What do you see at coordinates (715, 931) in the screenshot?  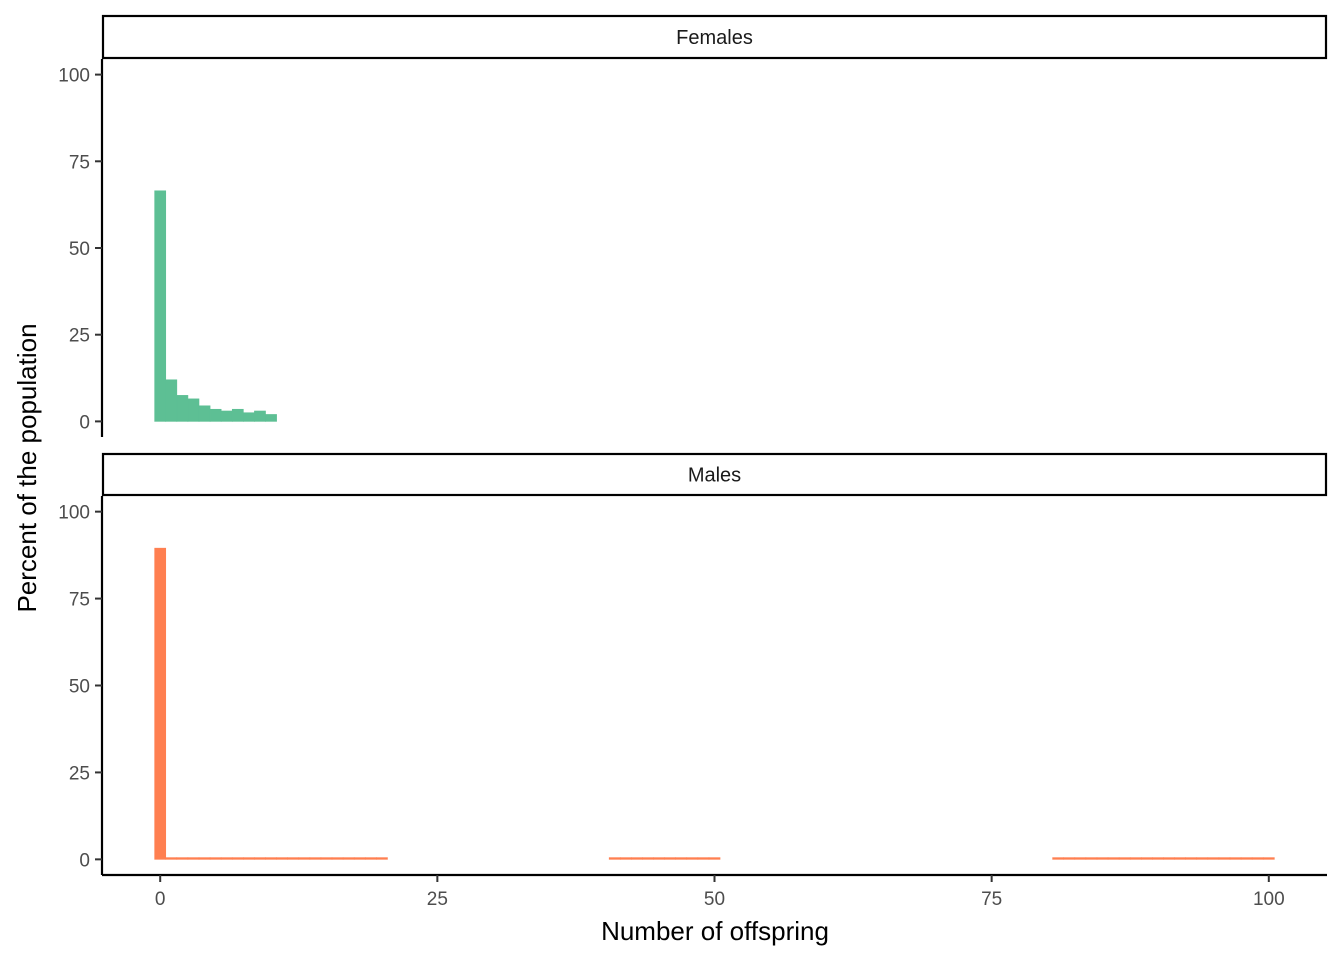 I see `x-axis-title: Number of offspring` at bounding box center [715, 931].